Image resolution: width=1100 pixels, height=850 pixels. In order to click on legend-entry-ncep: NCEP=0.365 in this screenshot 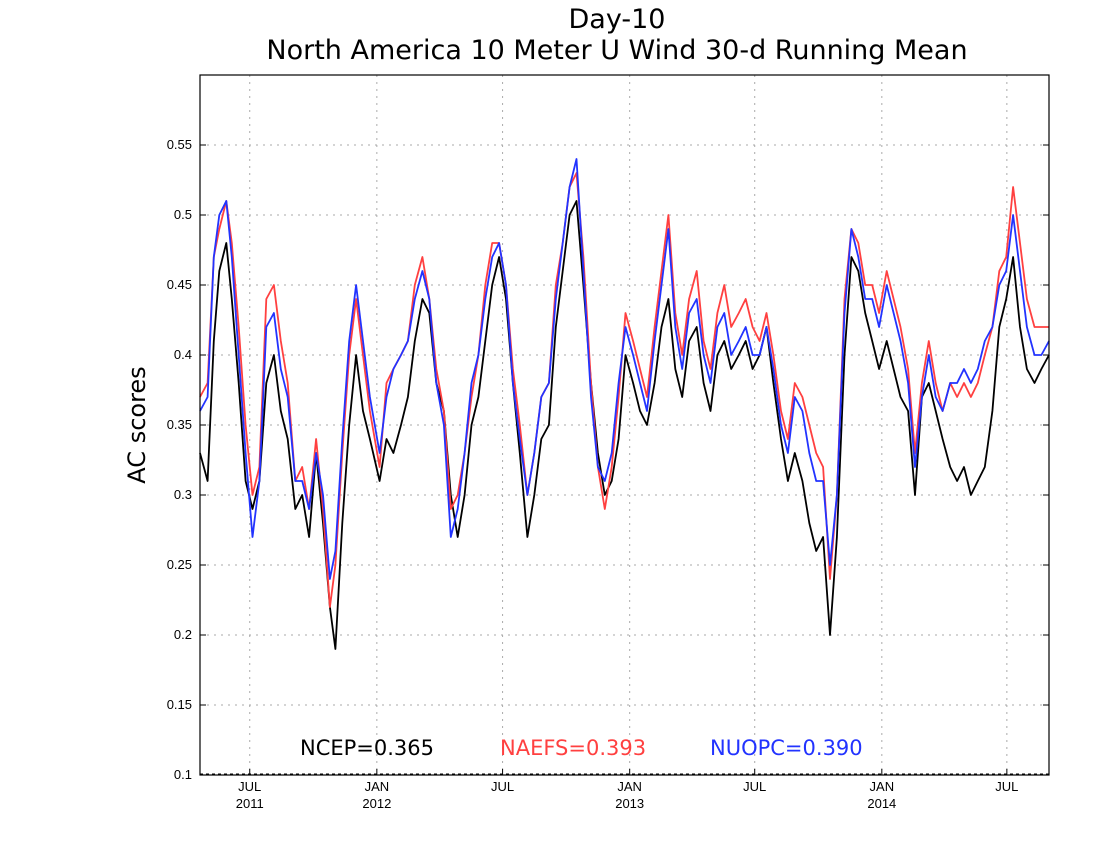, I will do `click(367, 748)`.